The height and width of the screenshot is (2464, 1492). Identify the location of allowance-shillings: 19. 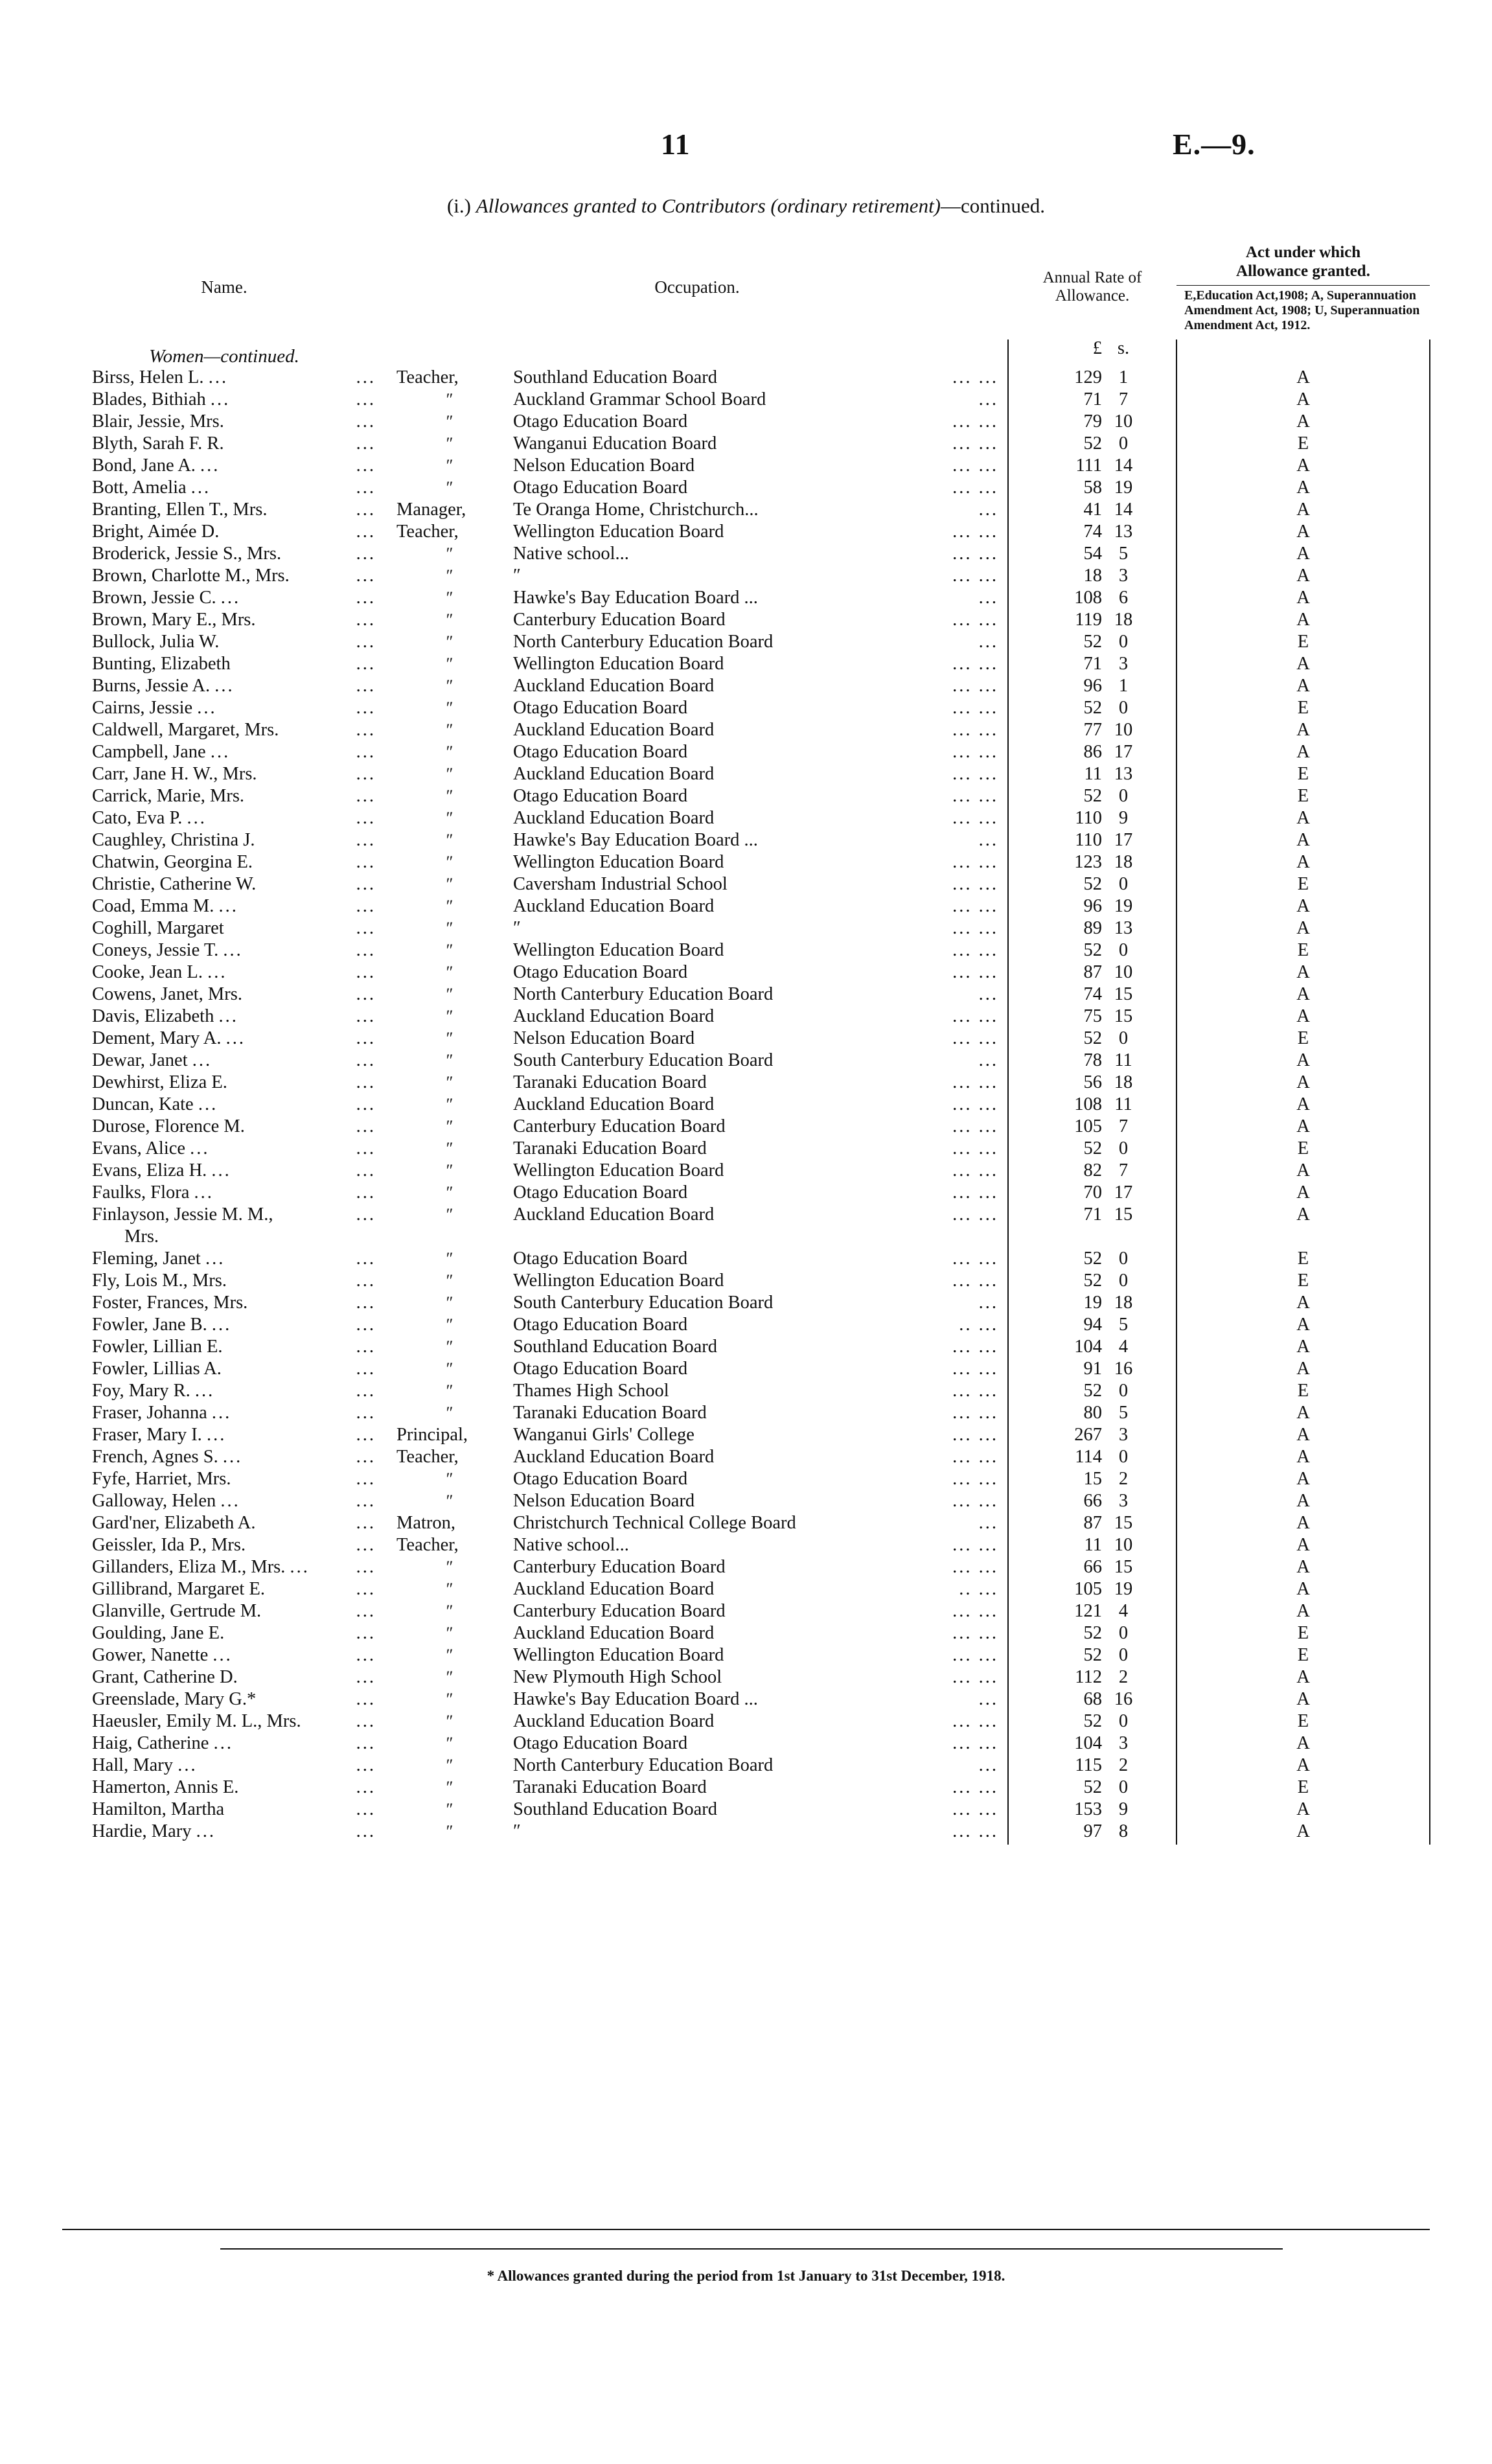
(1123, 1589).